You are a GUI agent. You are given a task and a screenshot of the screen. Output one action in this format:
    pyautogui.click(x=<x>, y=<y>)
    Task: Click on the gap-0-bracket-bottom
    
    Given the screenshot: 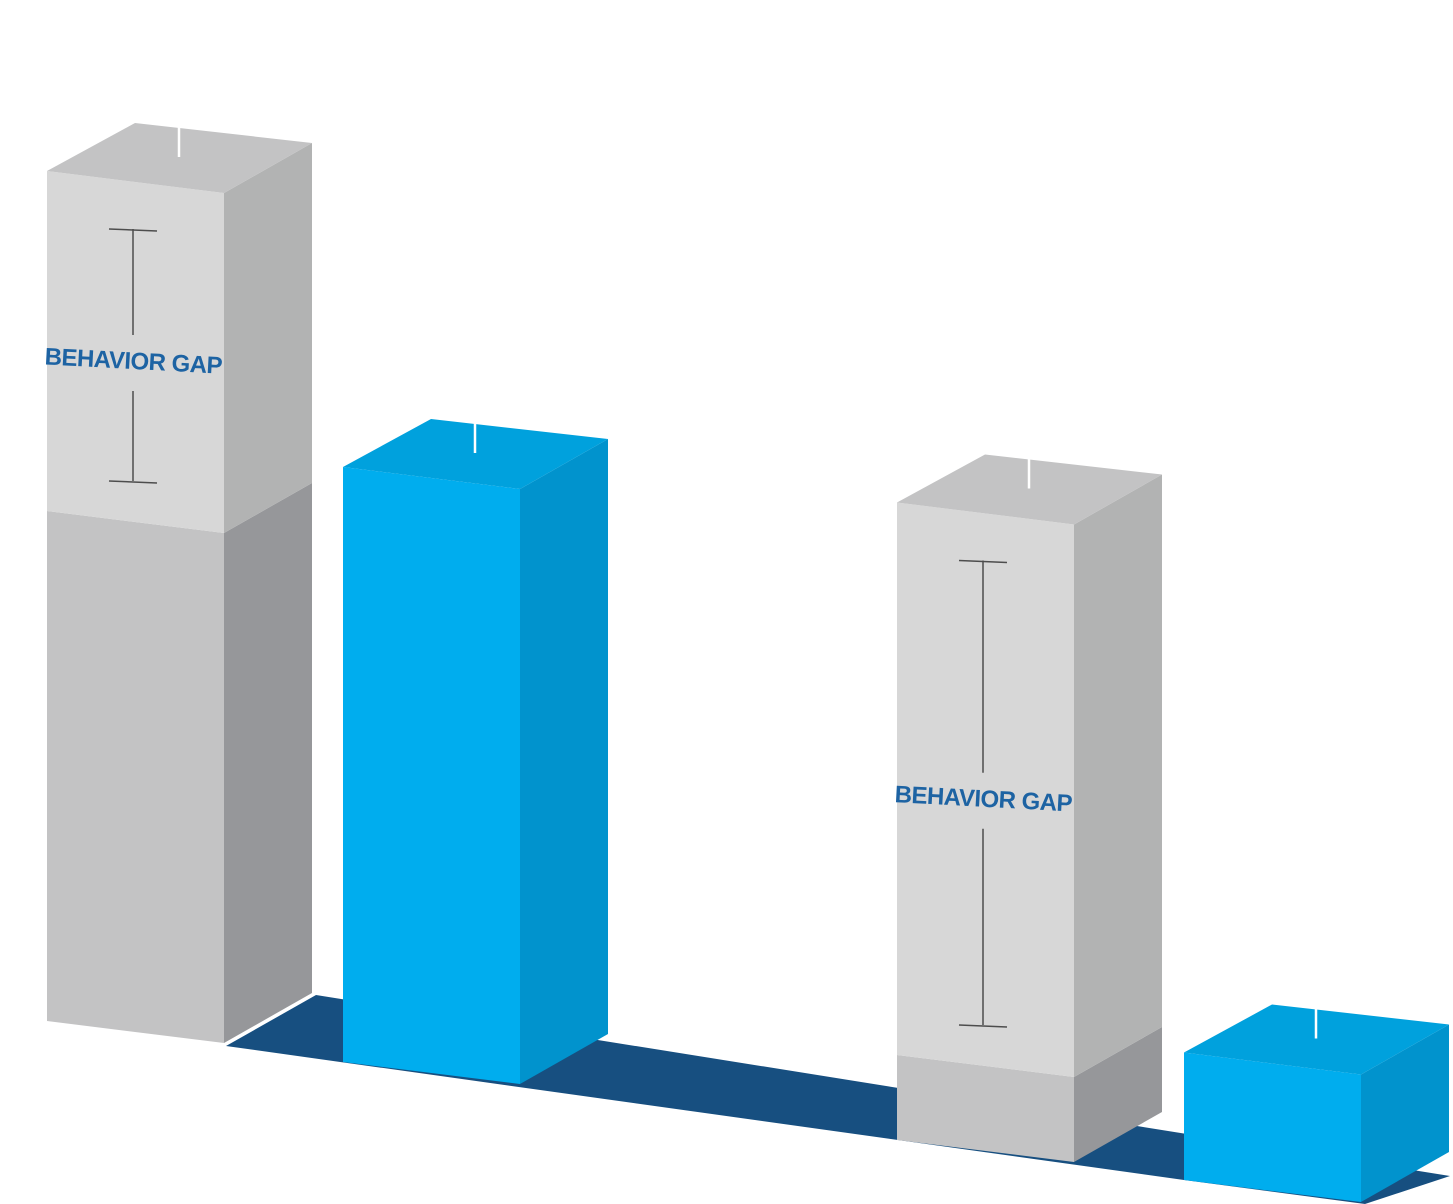 What is the action you would take?
    pyautogui.click(x=133, y=482)
    